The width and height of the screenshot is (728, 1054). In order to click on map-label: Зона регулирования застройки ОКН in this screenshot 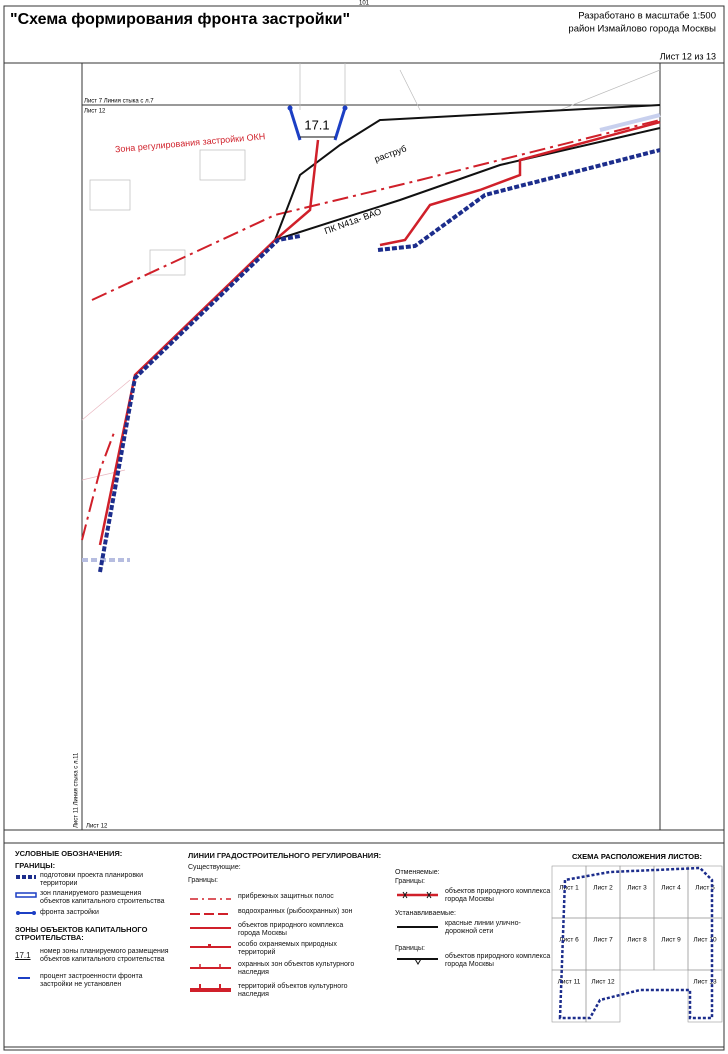, I will do `click(190, 142)`.